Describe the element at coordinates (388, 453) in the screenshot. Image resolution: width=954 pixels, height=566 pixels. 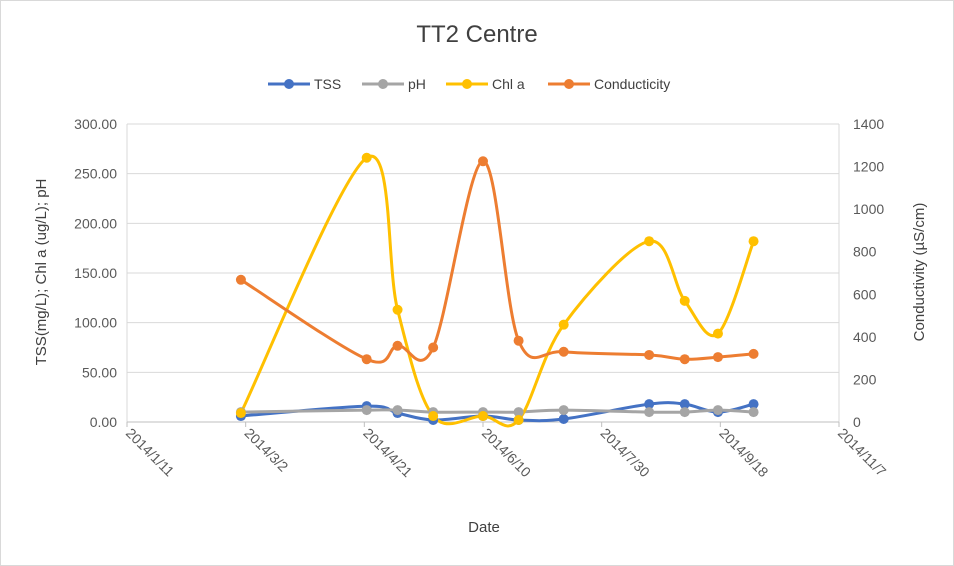
I see `x-tick-label: 2014/4/21` at that location.